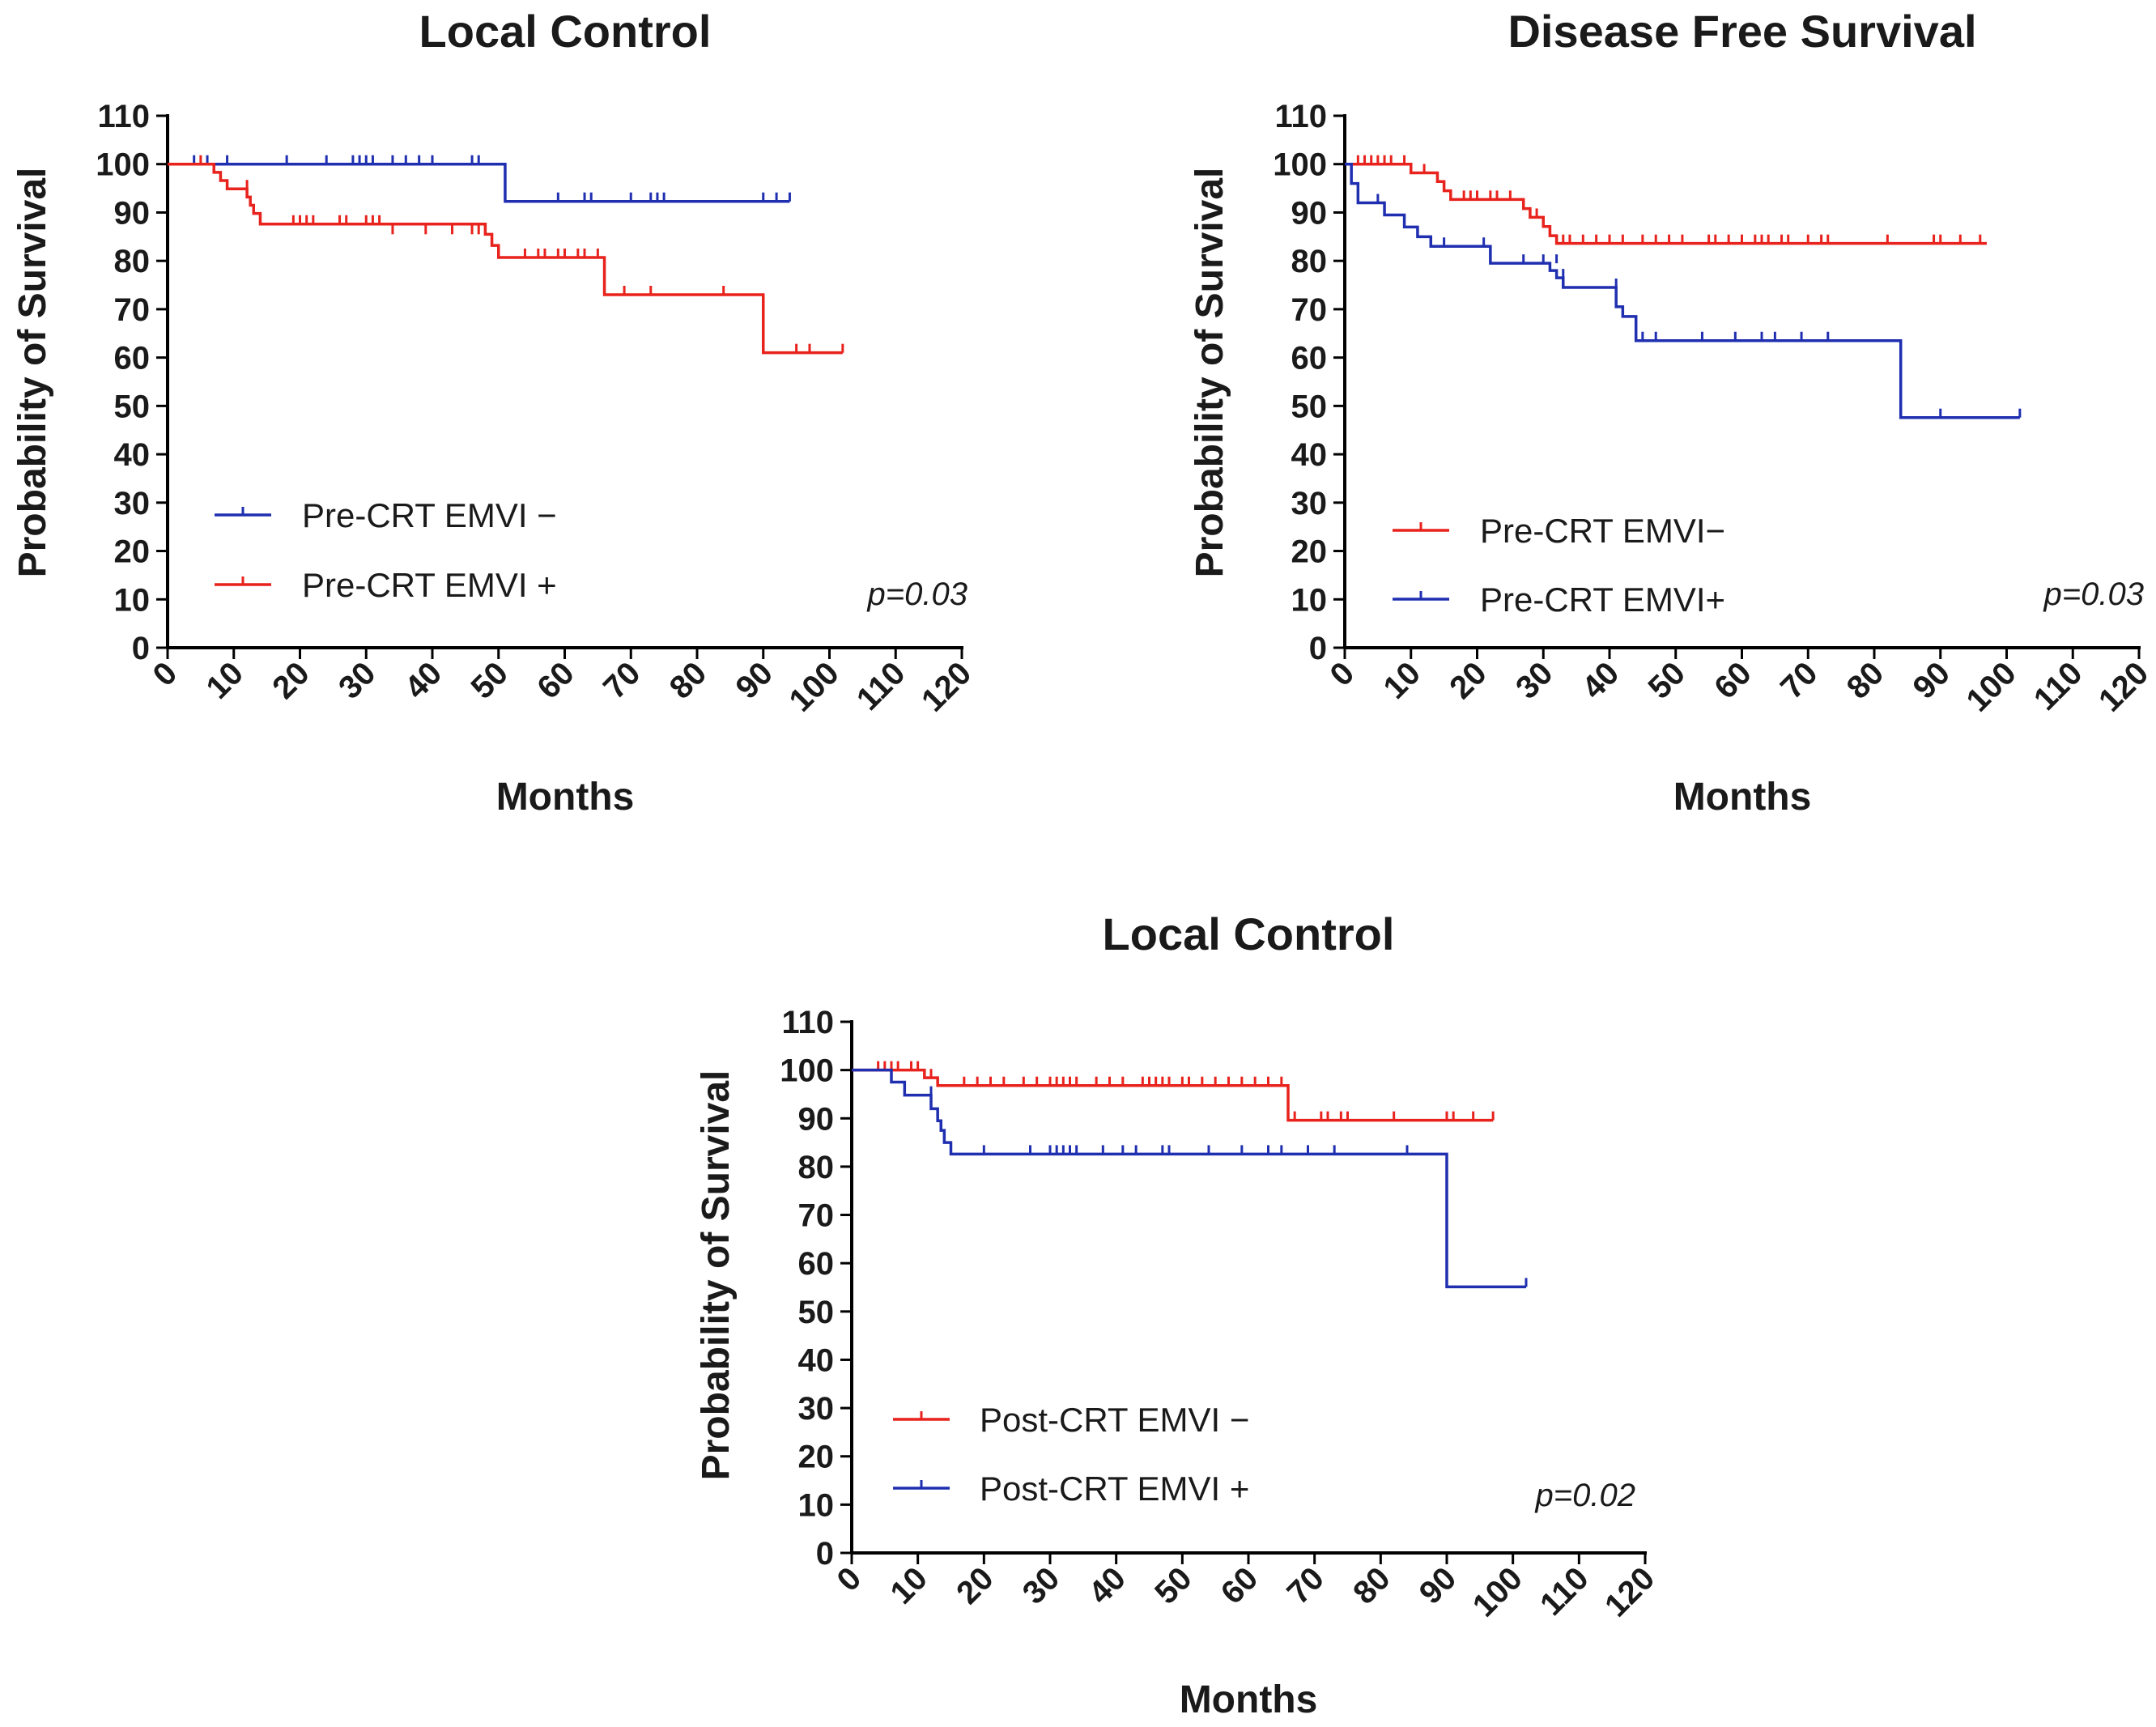  What do you see at coordinates (1559, 565) in the screenshot?
I see `legend: Pre-CRT EMVI− Pre-CRT EMVI+` at bounding box center [1559, 565].